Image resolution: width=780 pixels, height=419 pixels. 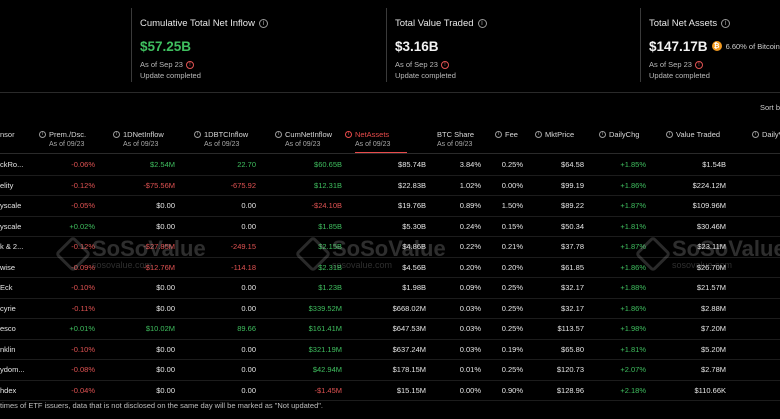 I want to click on cell-name: wise, so click(x=8, y=267).